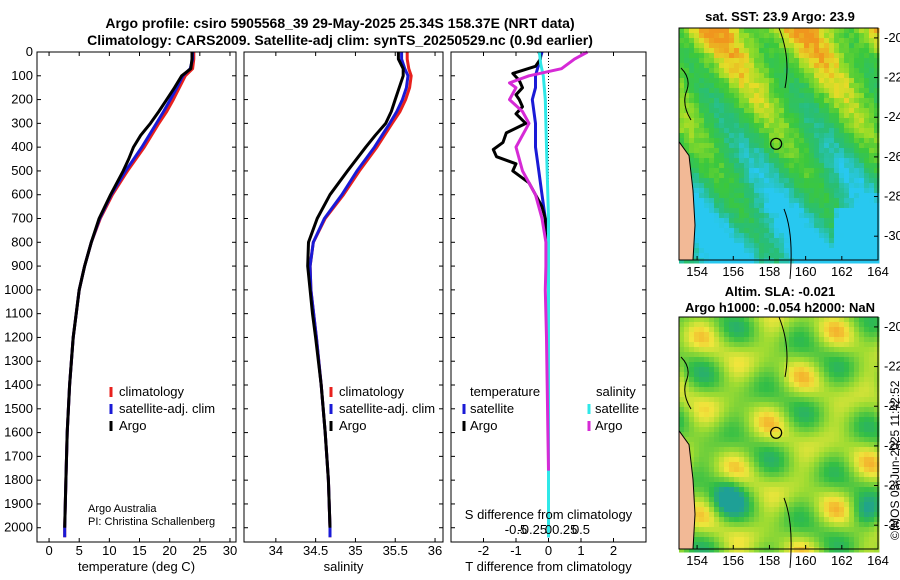 The image size is (900, 580). I want to click on sla-map, so click(779, 442).